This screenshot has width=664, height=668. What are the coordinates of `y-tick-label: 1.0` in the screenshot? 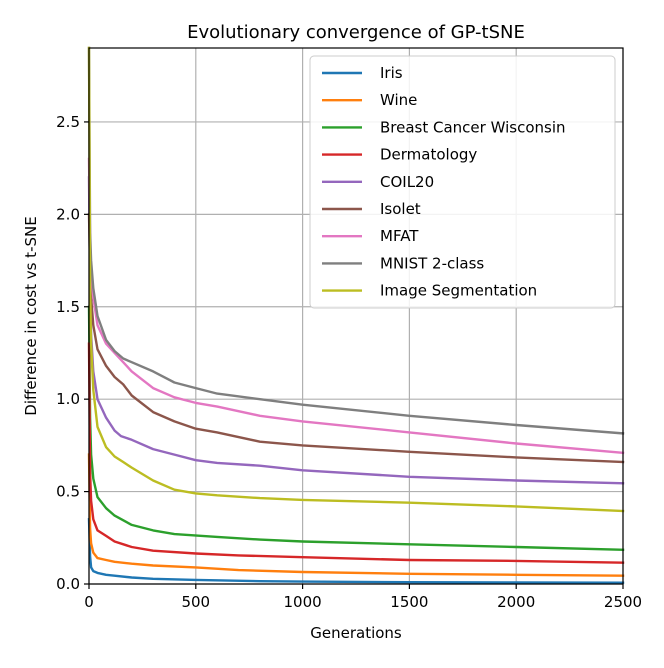 It's located at (68, 399).